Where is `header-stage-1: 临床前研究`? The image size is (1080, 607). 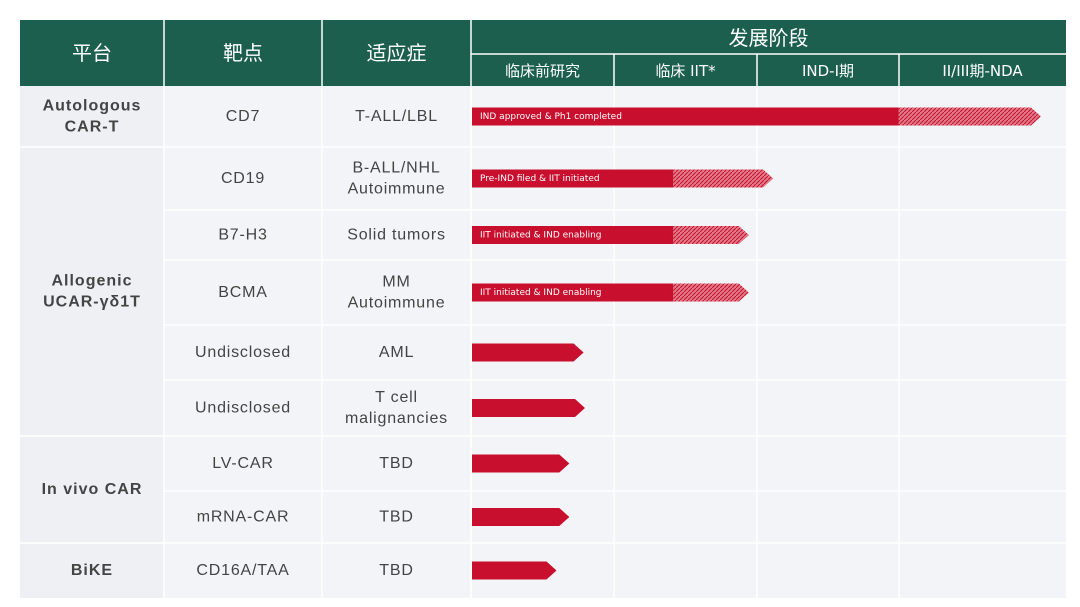 header-stage-1: 临床前研究 is located at coordinates (542, 71).